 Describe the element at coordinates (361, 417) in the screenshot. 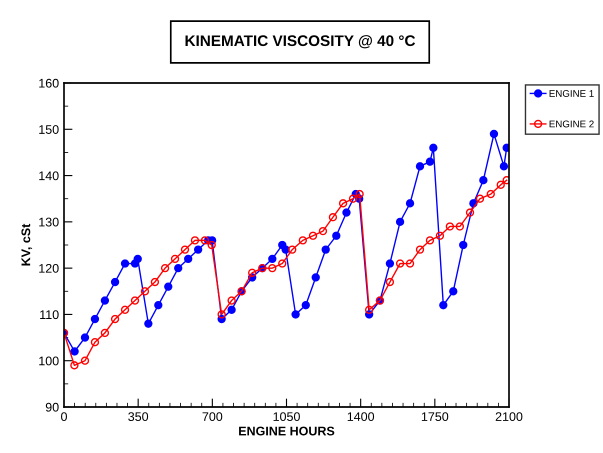

I see `x-tick-label: 1400` at that location.